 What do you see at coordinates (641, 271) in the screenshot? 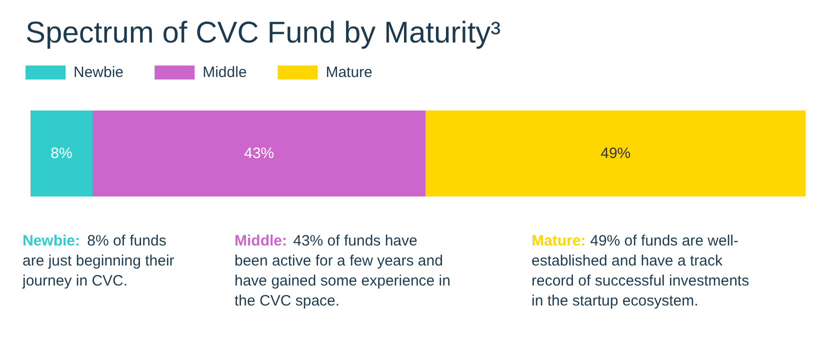
I see `text: Mature: 49% of funds are well-established and have a track record of successful investments in the startup ecosystem.` at bounding box center [641, 271].